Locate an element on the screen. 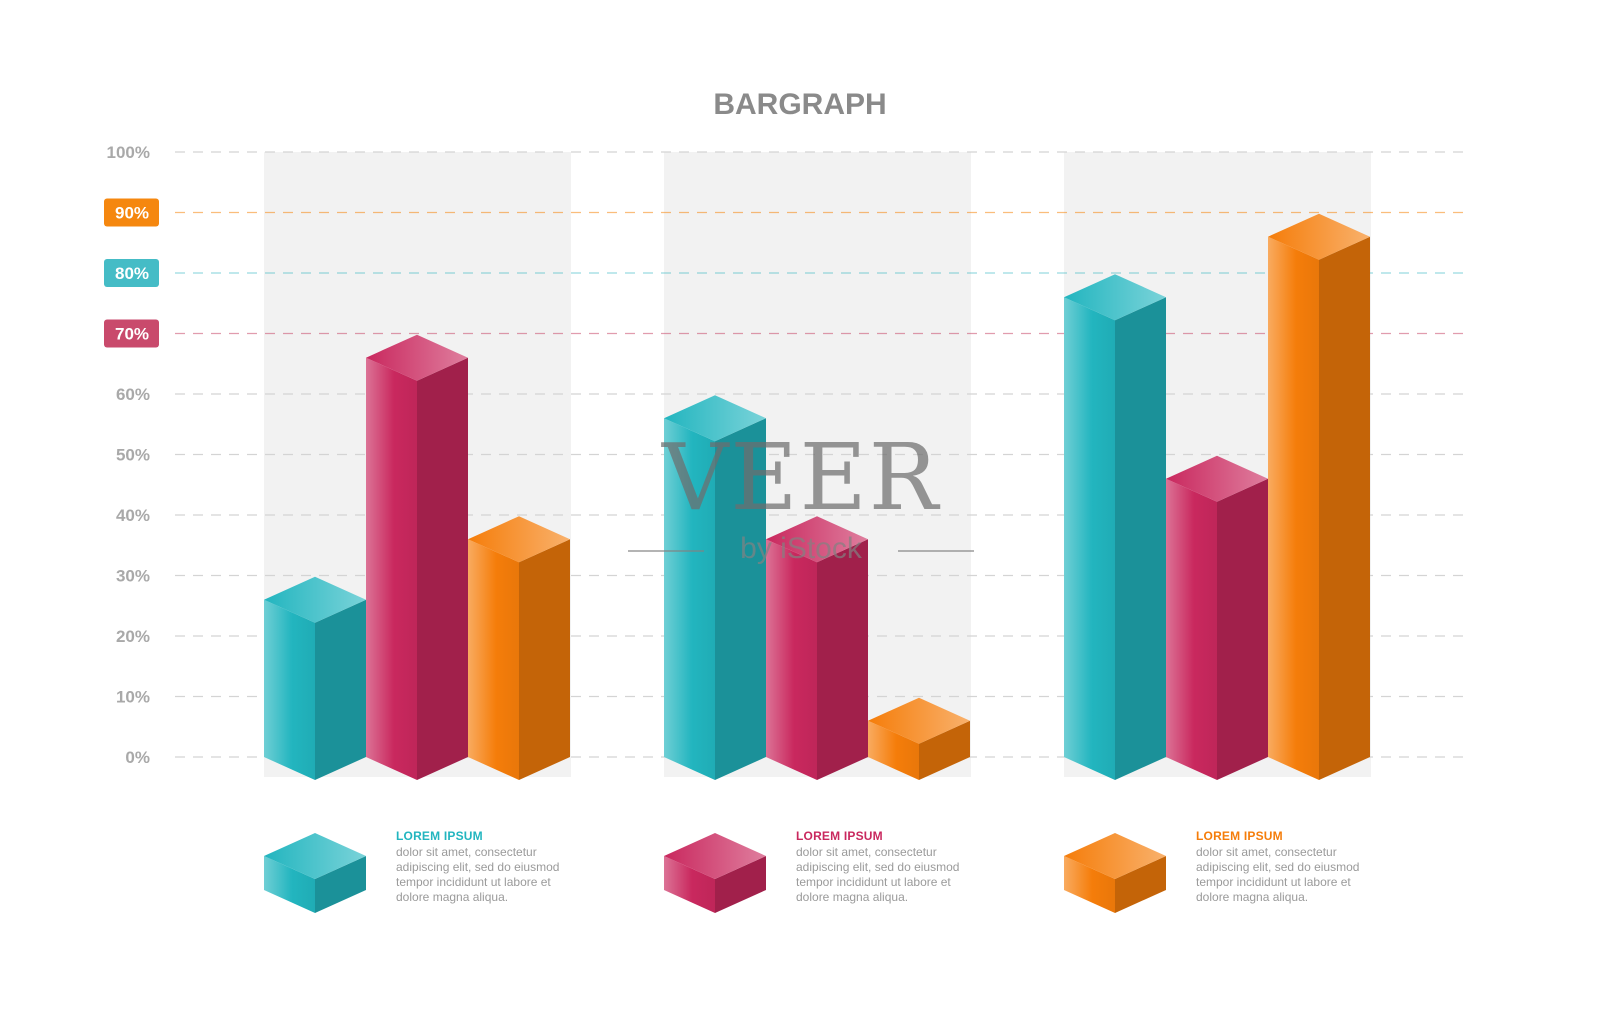  y-tick-label: 100% is located at coordinates (128, 152).